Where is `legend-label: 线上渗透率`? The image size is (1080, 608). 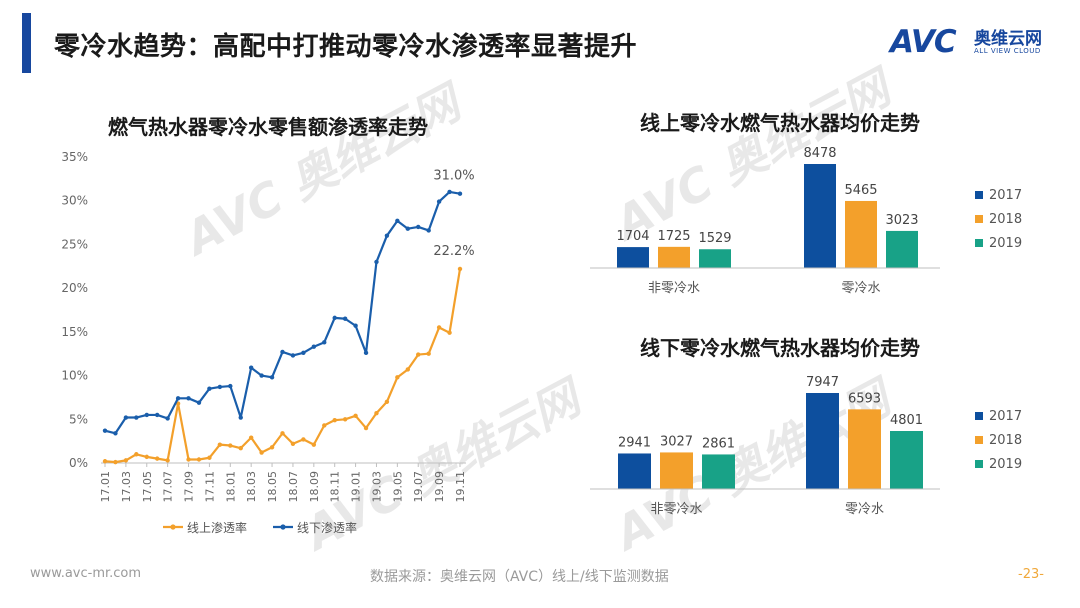 legend-label: 线上渗透率 is located at coordinates (217, 527).